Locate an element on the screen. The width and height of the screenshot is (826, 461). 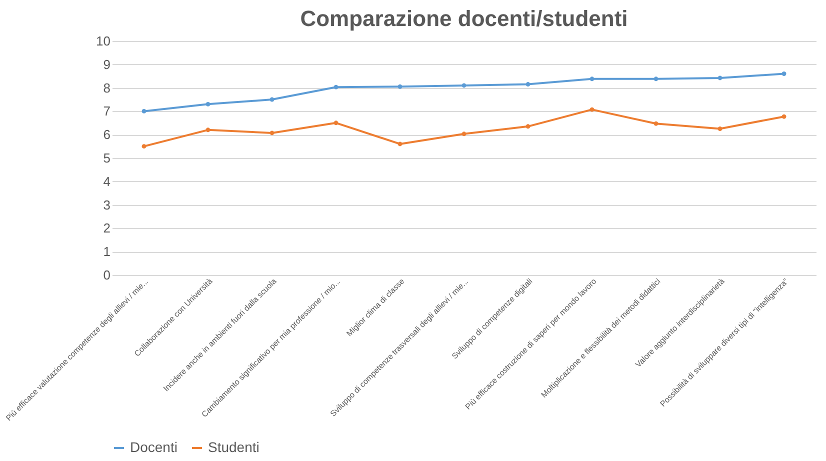
y-tick-label: 5 is located at coordinates (106, 158).